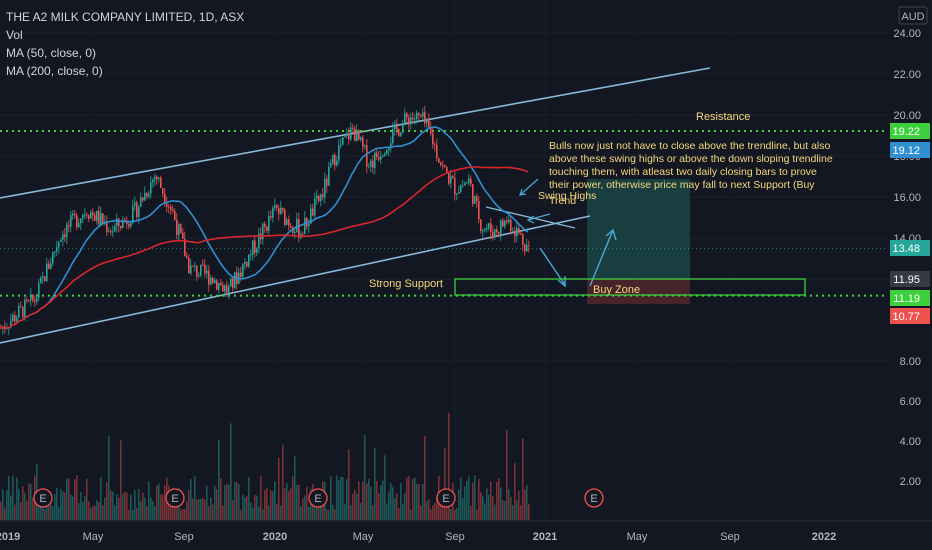  Describe the element at coordinates (51, 53) in the screenshot. I see `ma50-indicator-label: MA (50, close, 0)` at that location.